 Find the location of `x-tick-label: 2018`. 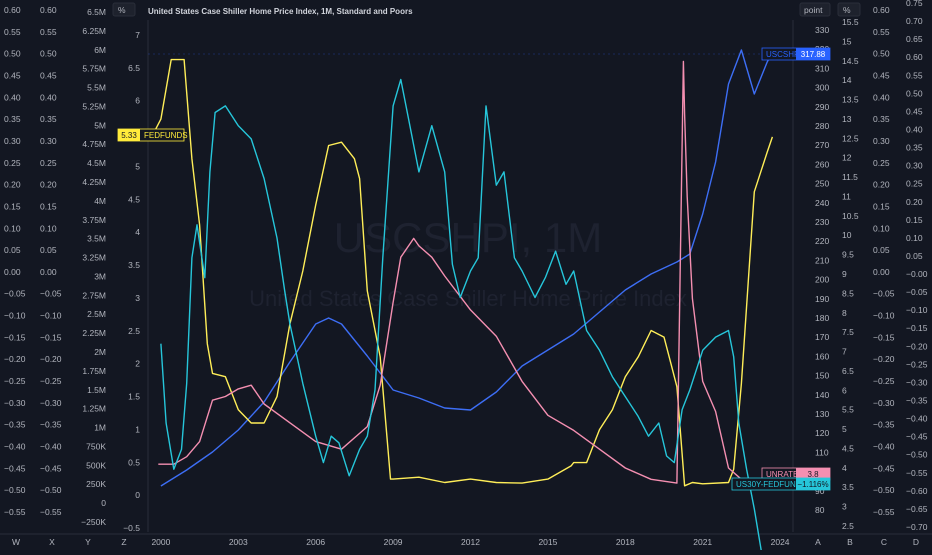

x-tick-label: 2018 is located at coordinates (625, 542).